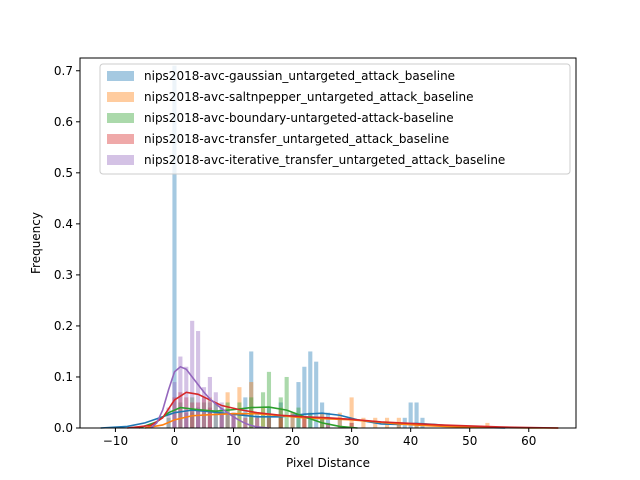  I want to click on x-tick-label: 0, so click(175, 441).